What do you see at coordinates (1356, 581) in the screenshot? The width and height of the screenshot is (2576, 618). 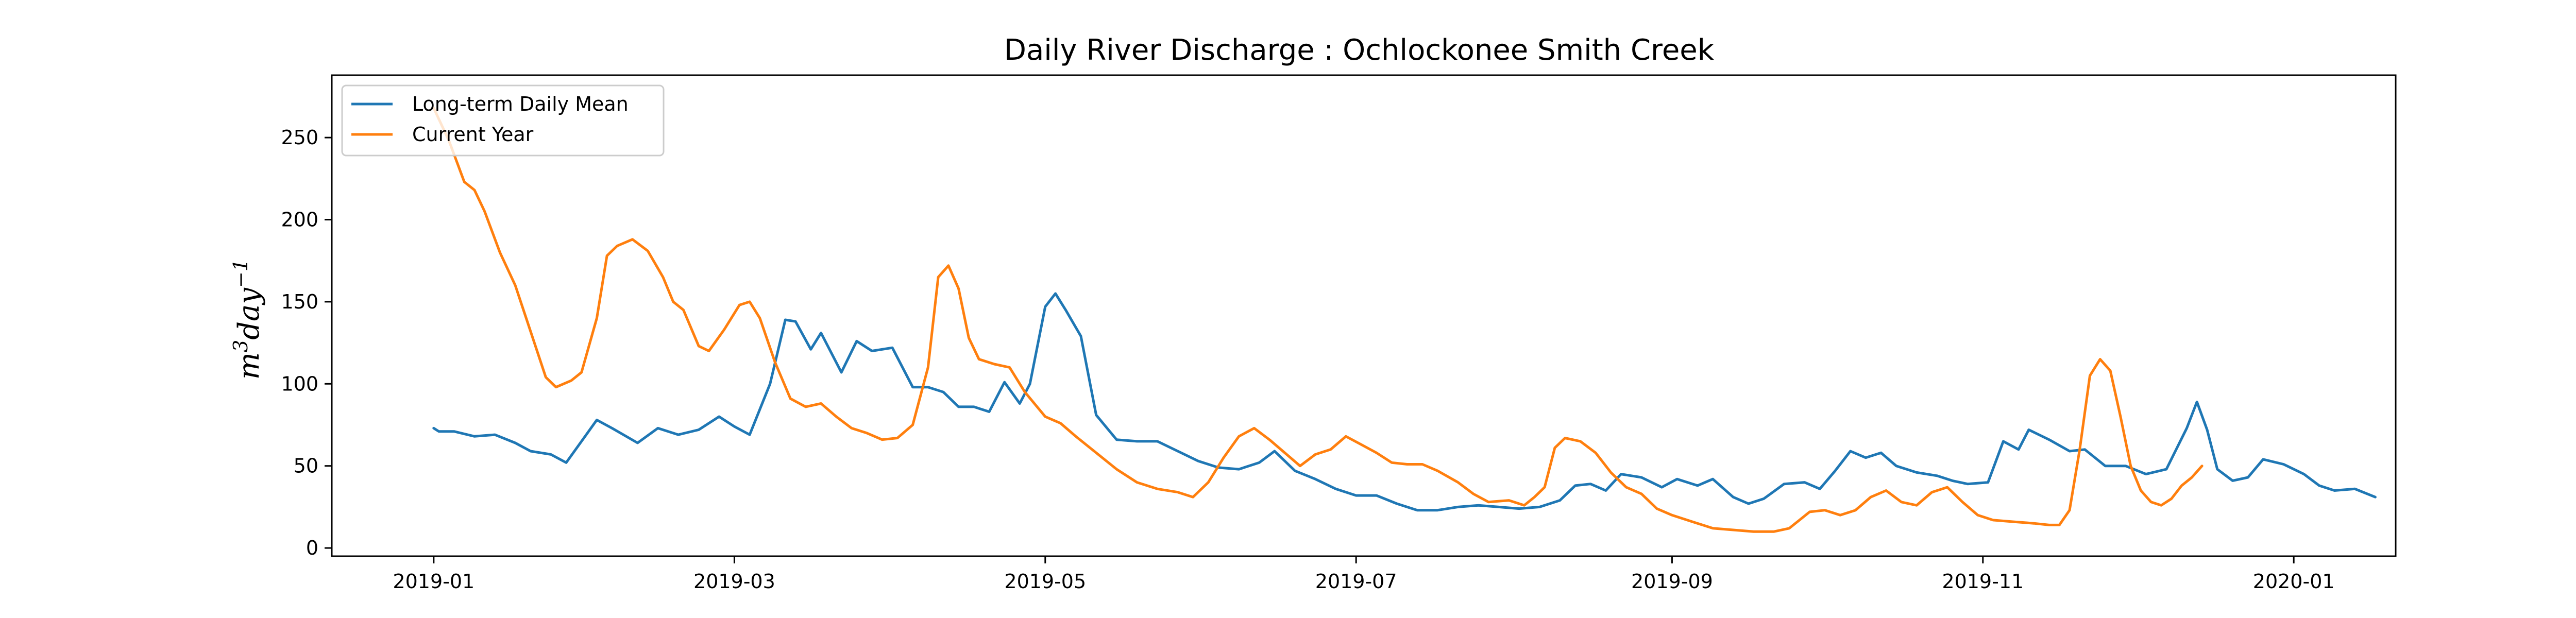 I see `x-tick-label: 2019-07` at bounding box center [1356, 581].